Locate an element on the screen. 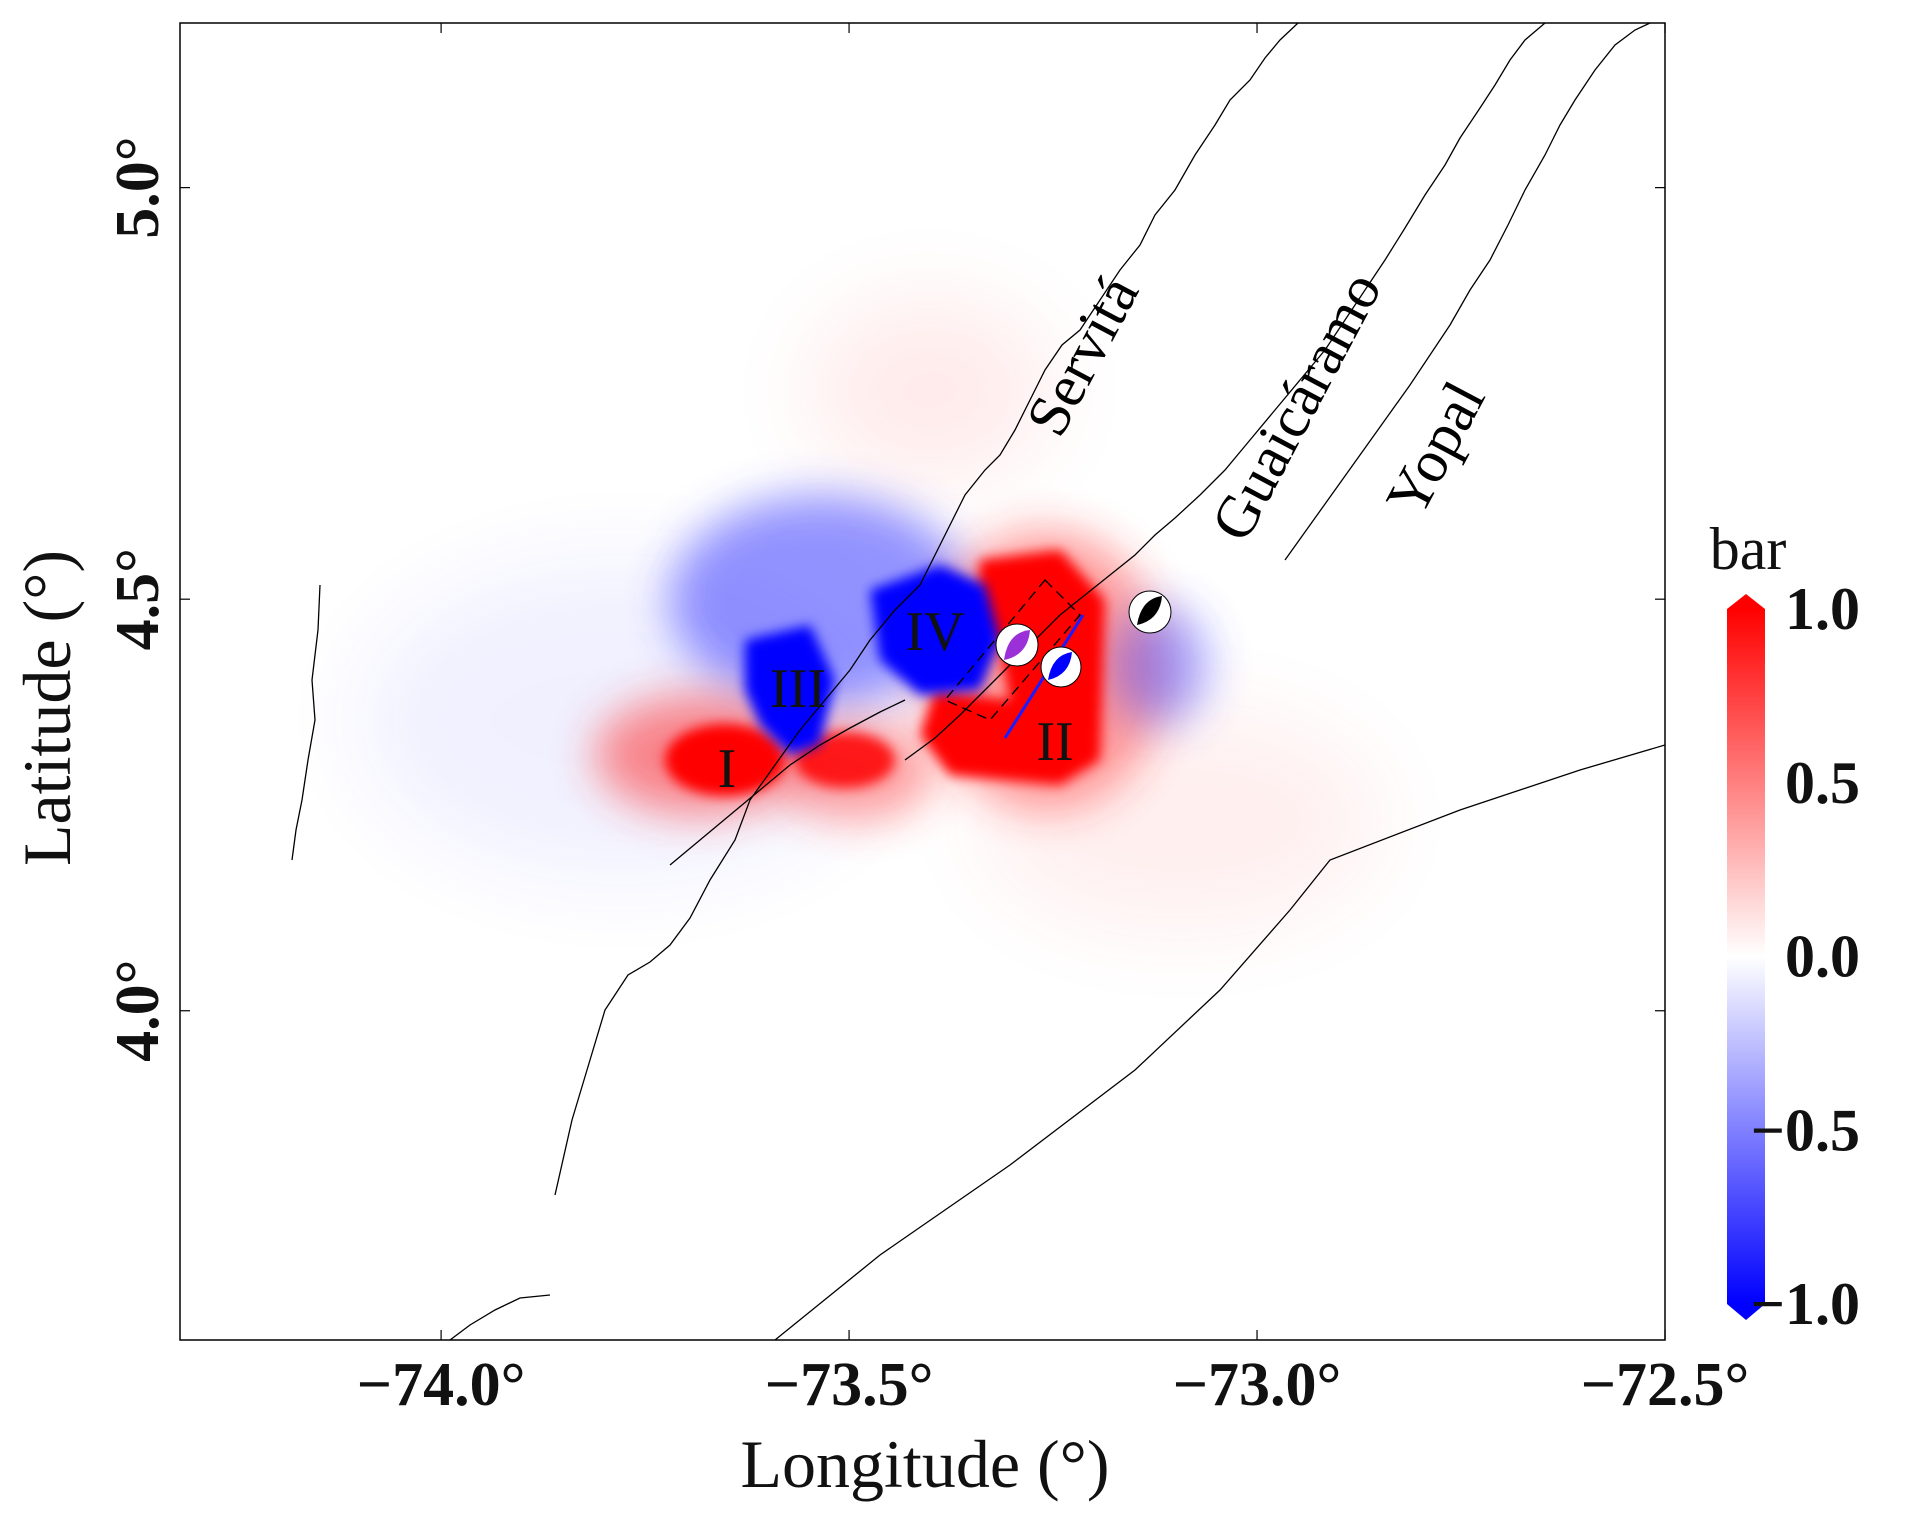 This screenshot has width=1907, height=1519. colorbar-gradient-bar is located at coordinates (1746, 956).